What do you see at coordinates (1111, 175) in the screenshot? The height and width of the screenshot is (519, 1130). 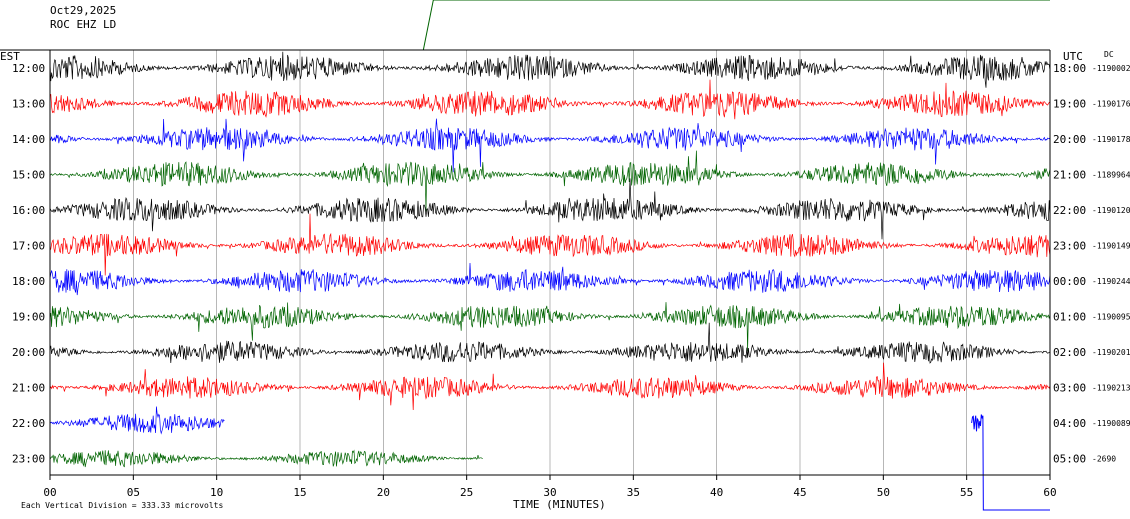 I see `dc-offset-label: -1189964` at bounding box center [1111, 175].